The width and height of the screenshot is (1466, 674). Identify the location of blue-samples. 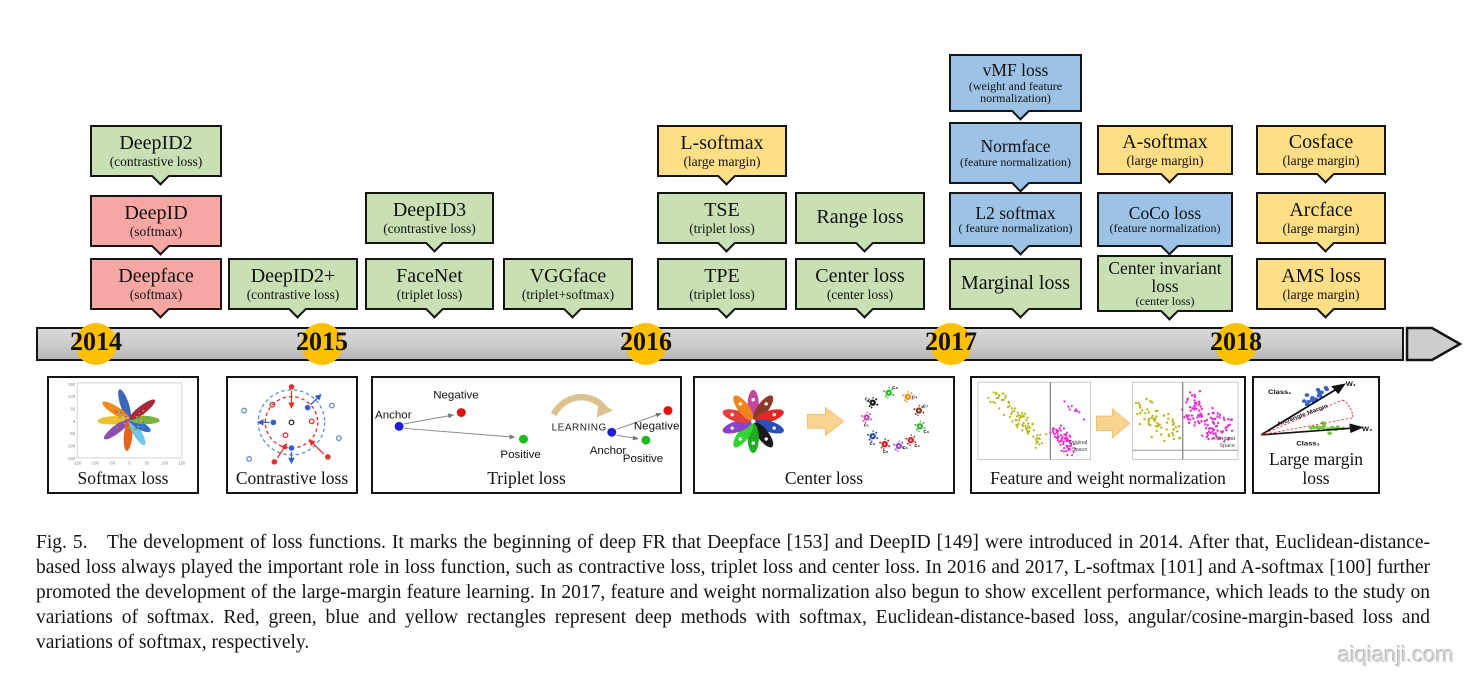
(291, 429).